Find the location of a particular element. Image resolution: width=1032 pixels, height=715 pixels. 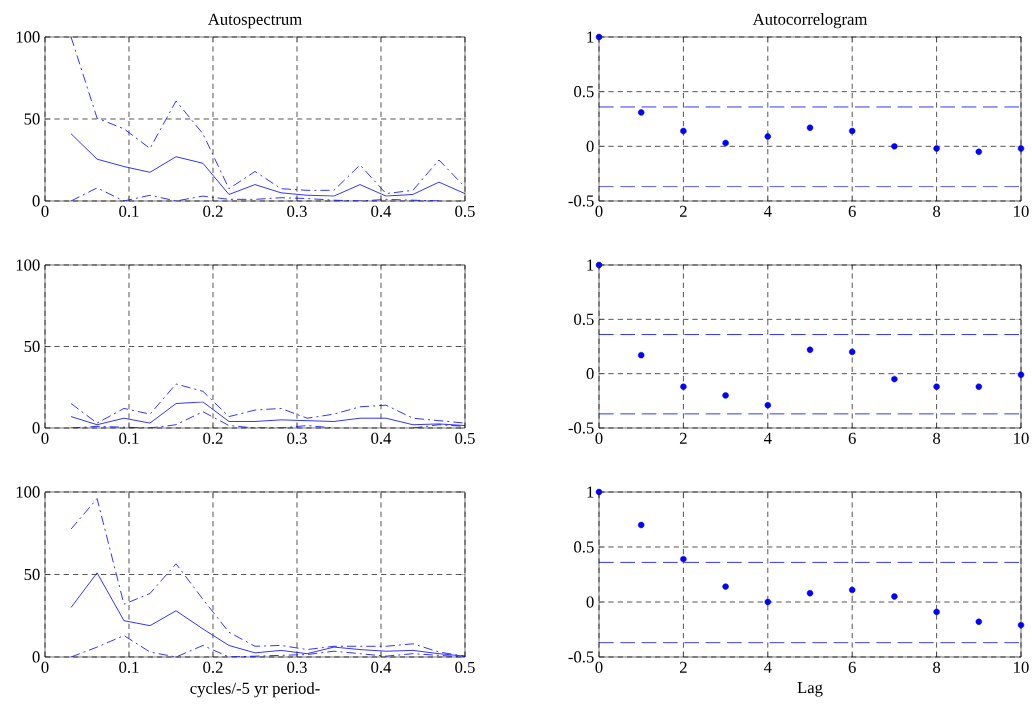

x-axis-title: cycles/-5 yr period- is located at coordinates (255, 690).